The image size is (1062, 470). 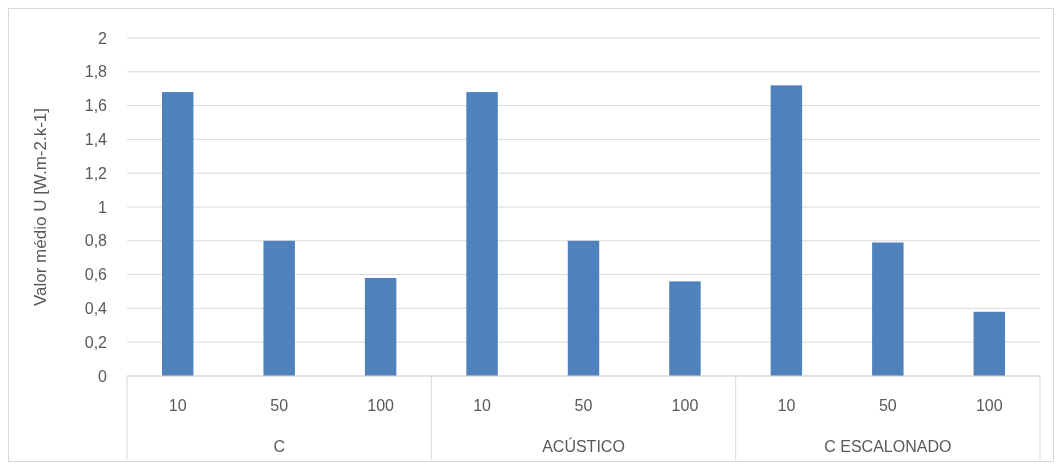 I want to click on y-tick-label: 0, so click(x=103, y=376).